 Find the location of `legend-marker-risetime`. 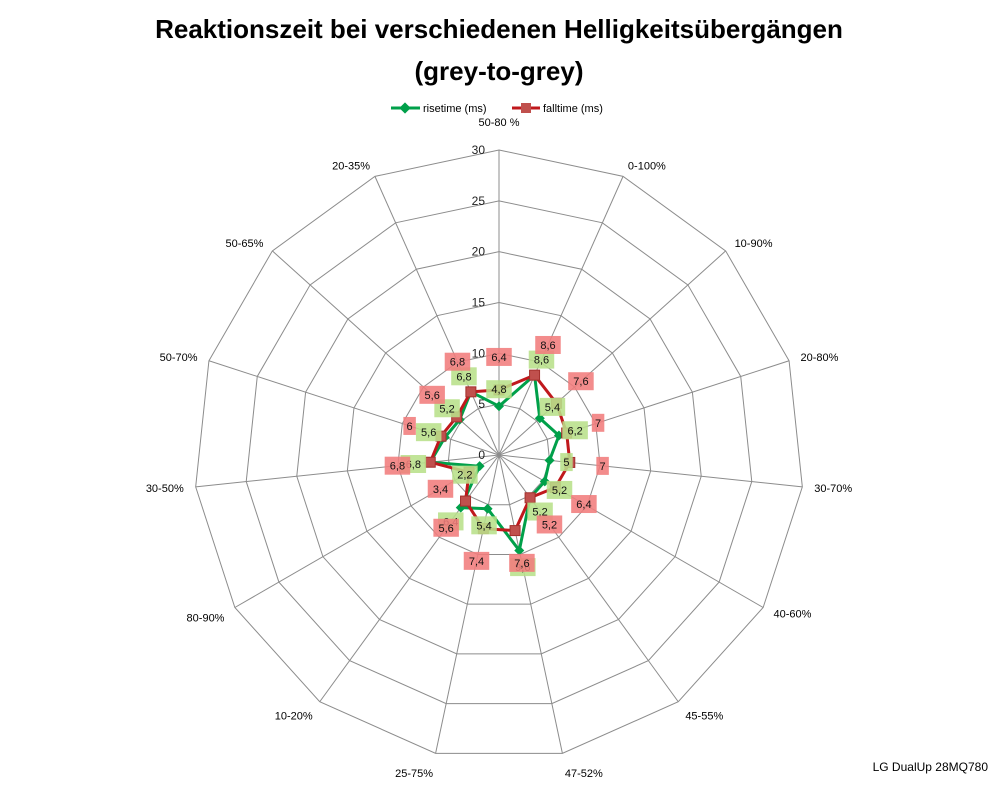

legend-marker-risetime is located at coordinates (405, 108).